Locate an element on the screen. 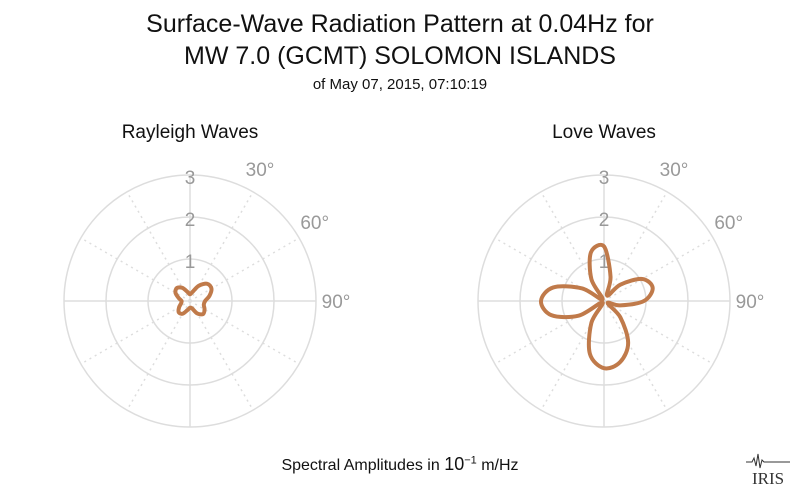 The height and width of the screenshot is (493, 800). plot-1-angle-label-30: 30° is located at coordinates (260, 170).